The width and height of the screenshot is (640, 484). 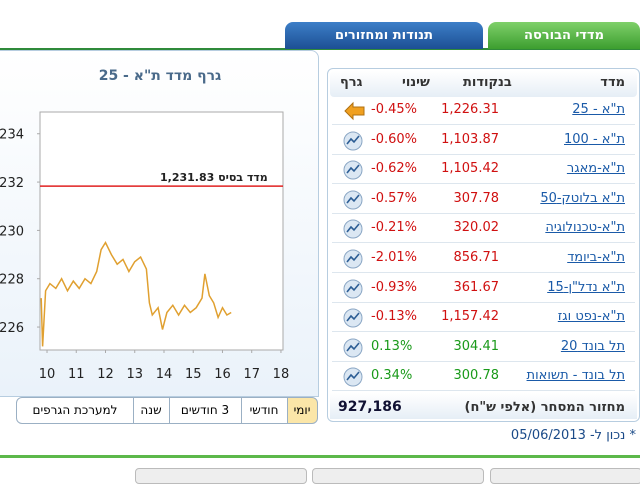 What do you see at coordinates (476, 228) in the screenshot?
I see `index-points: 320.02` at bounding box center [476, 228].